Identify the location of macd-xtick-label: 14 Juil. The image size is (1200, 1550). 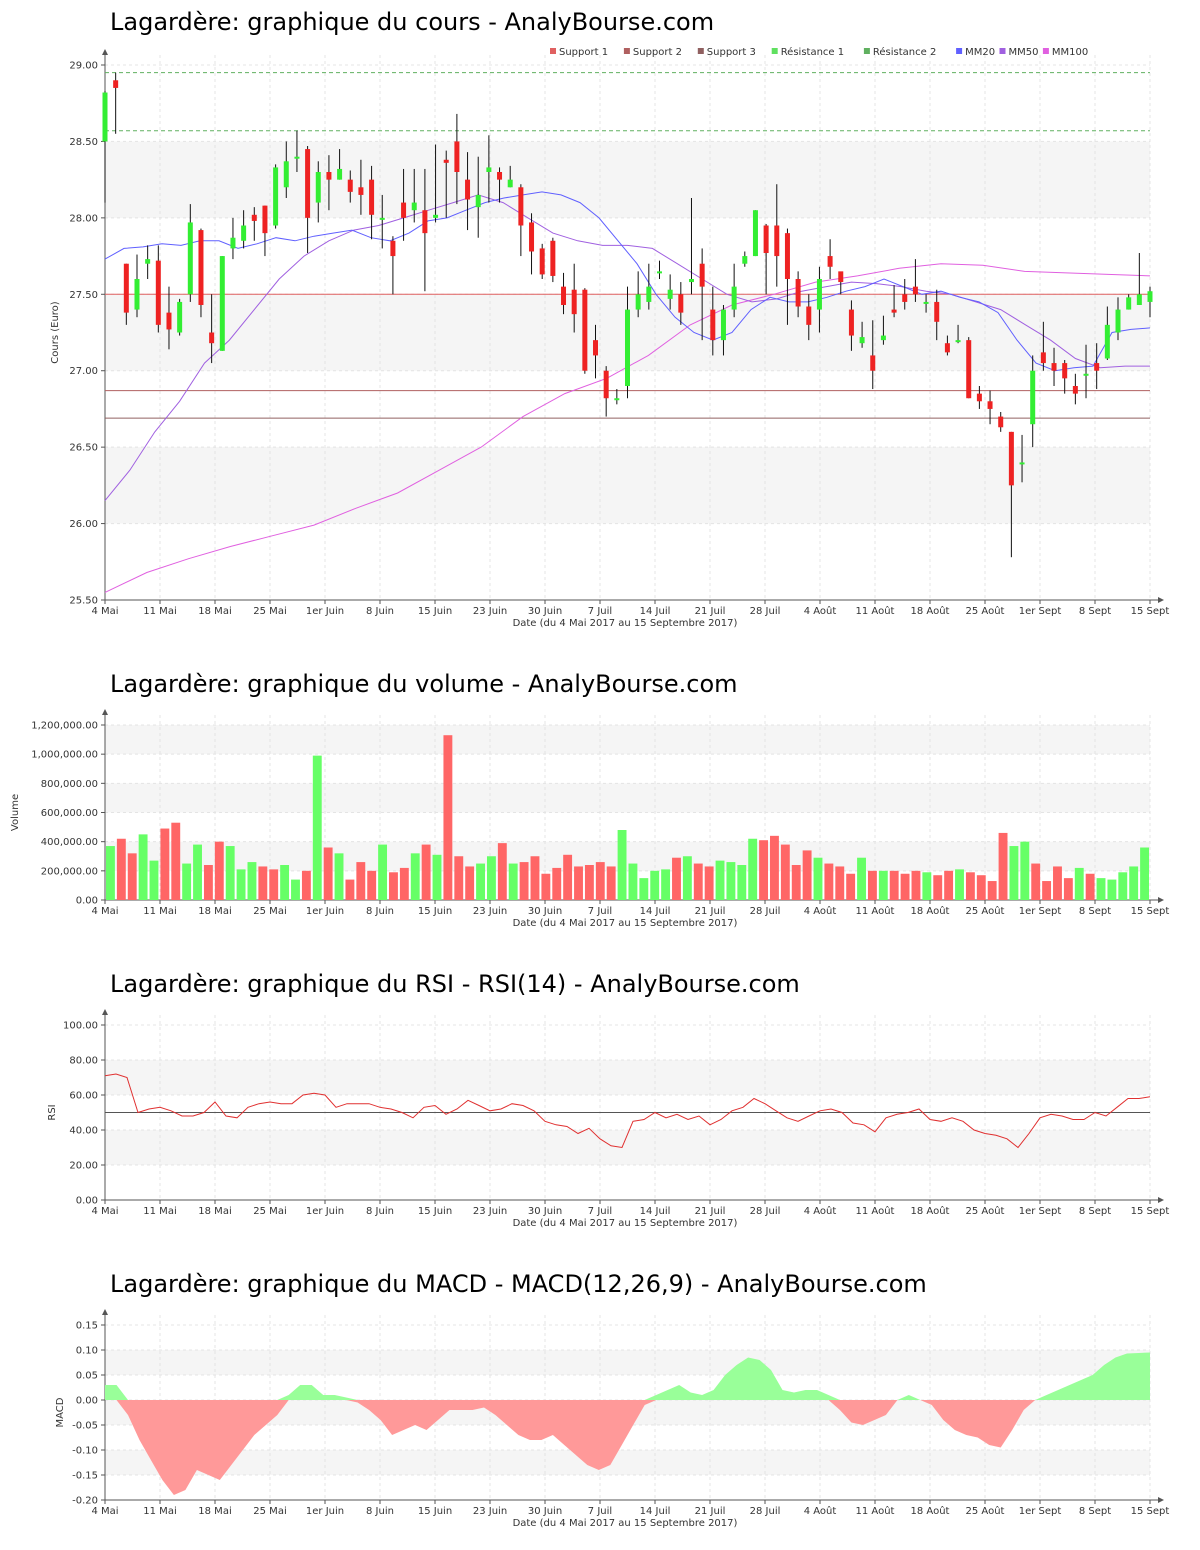
(655, 1511).